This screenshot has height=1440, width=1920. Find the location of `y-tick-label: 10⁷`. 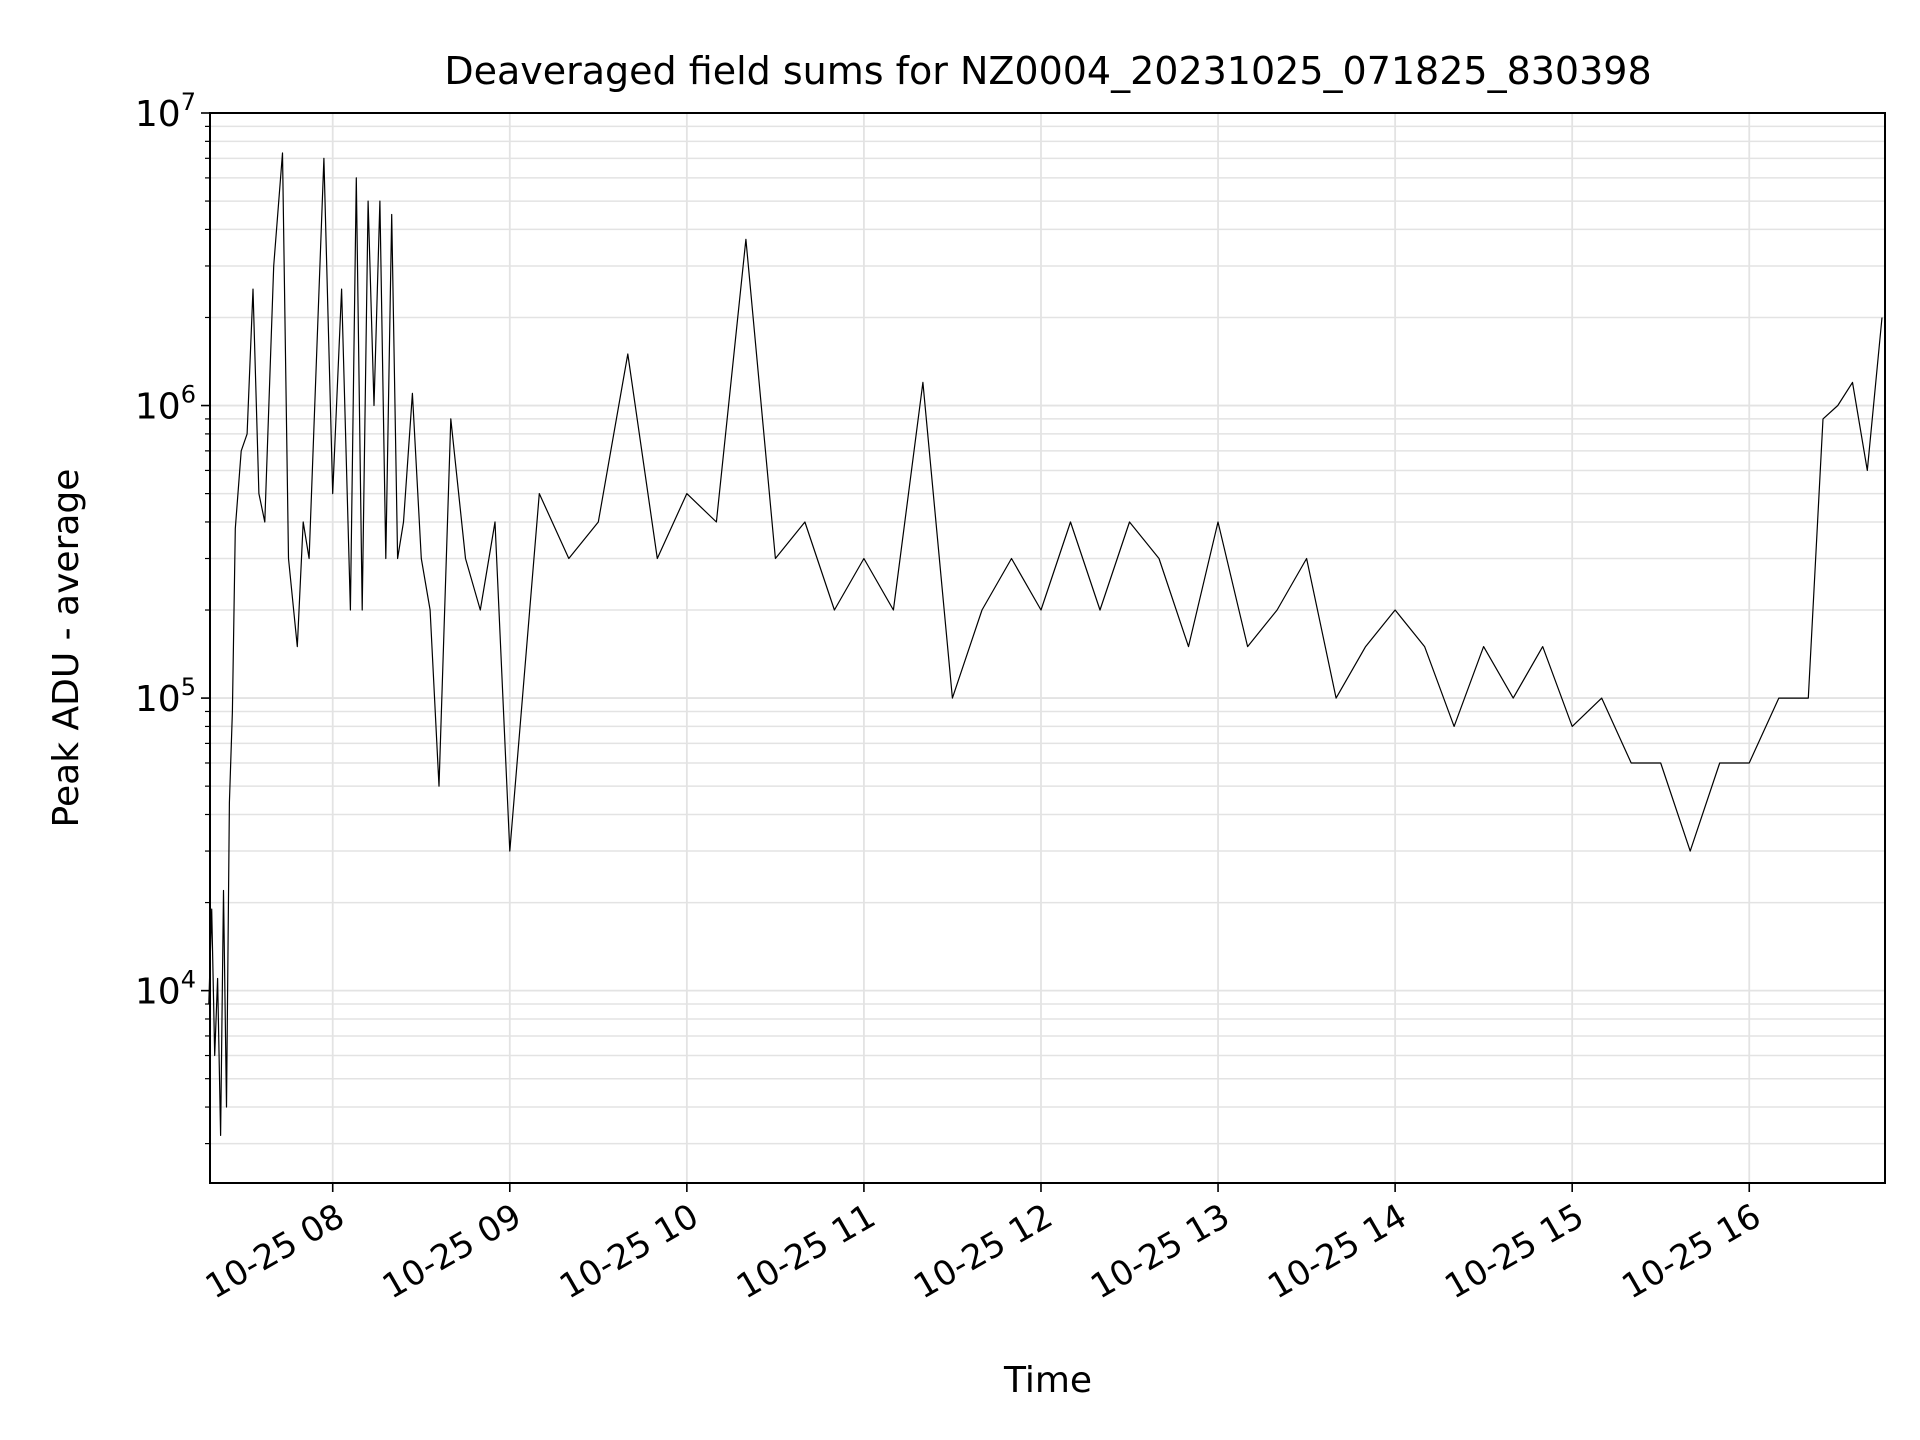

y-tick-label: 10⁷ is located at coordinates (165, 111).